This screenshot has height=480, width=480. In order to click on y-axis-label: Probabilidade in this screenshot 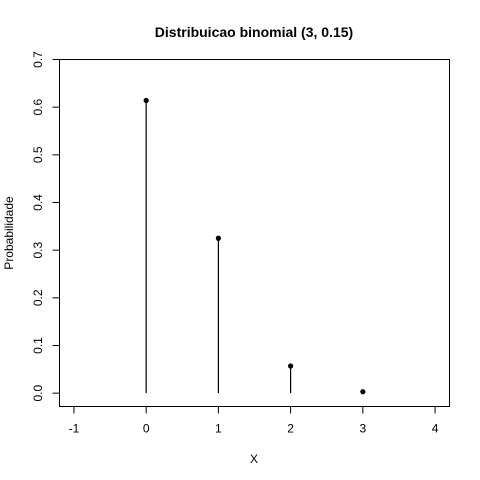, I will do `click(9, 233)`.